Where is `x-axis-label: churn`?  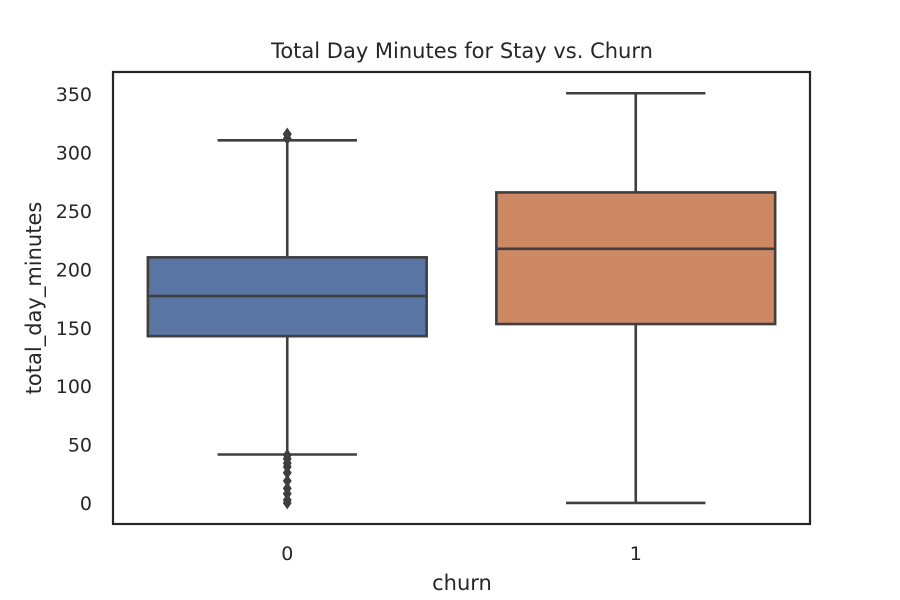 x-axis-label: churn is located at coordinates (462, 583).